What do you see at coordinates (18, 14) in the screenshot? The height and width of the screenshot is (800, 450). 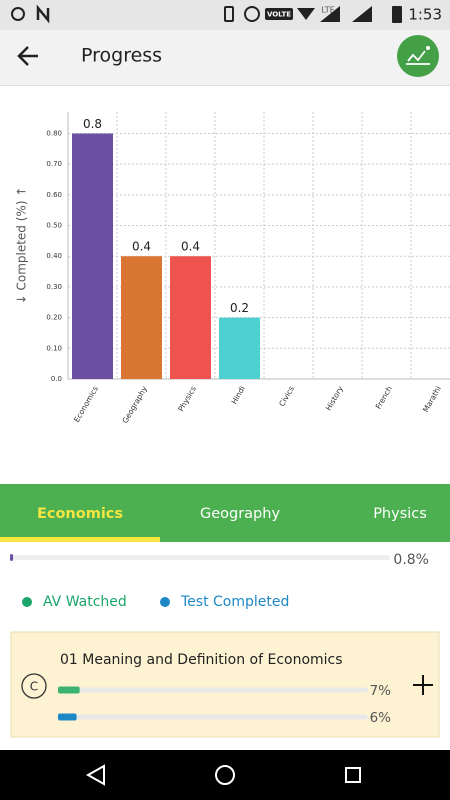 I see `sync-icon` at bounding box center [18, 14].